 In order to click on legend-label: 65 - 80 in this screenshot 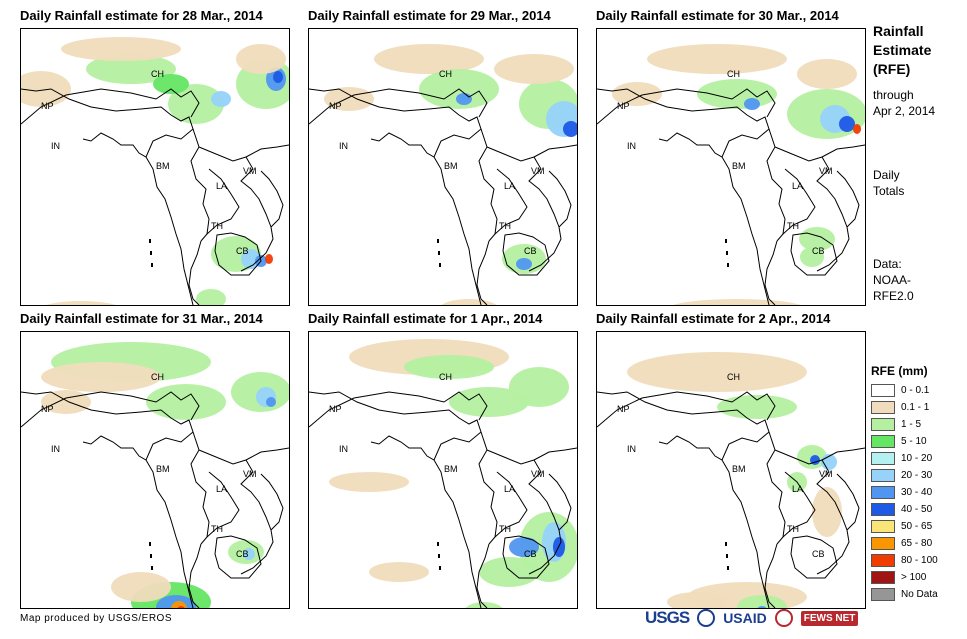, I will do `click(917, 543)`.